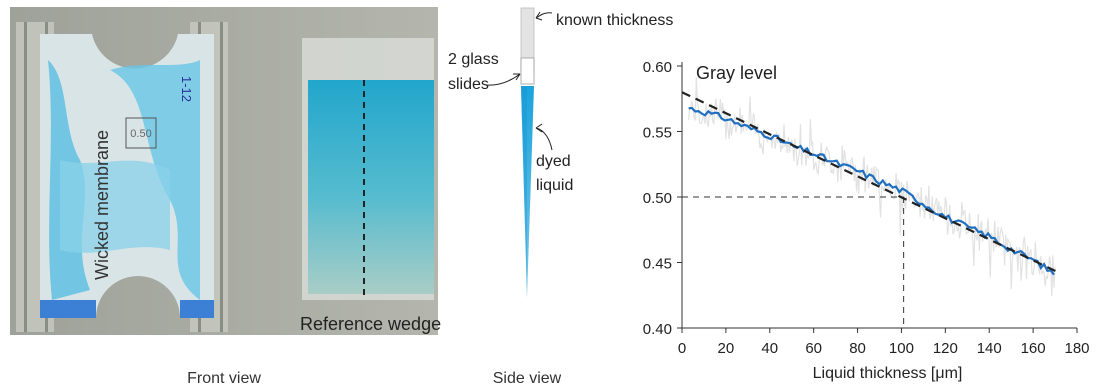  I want to click on x-ticks: 0 20 40 60 80 100 120 140 160 180, so click(884, 342).